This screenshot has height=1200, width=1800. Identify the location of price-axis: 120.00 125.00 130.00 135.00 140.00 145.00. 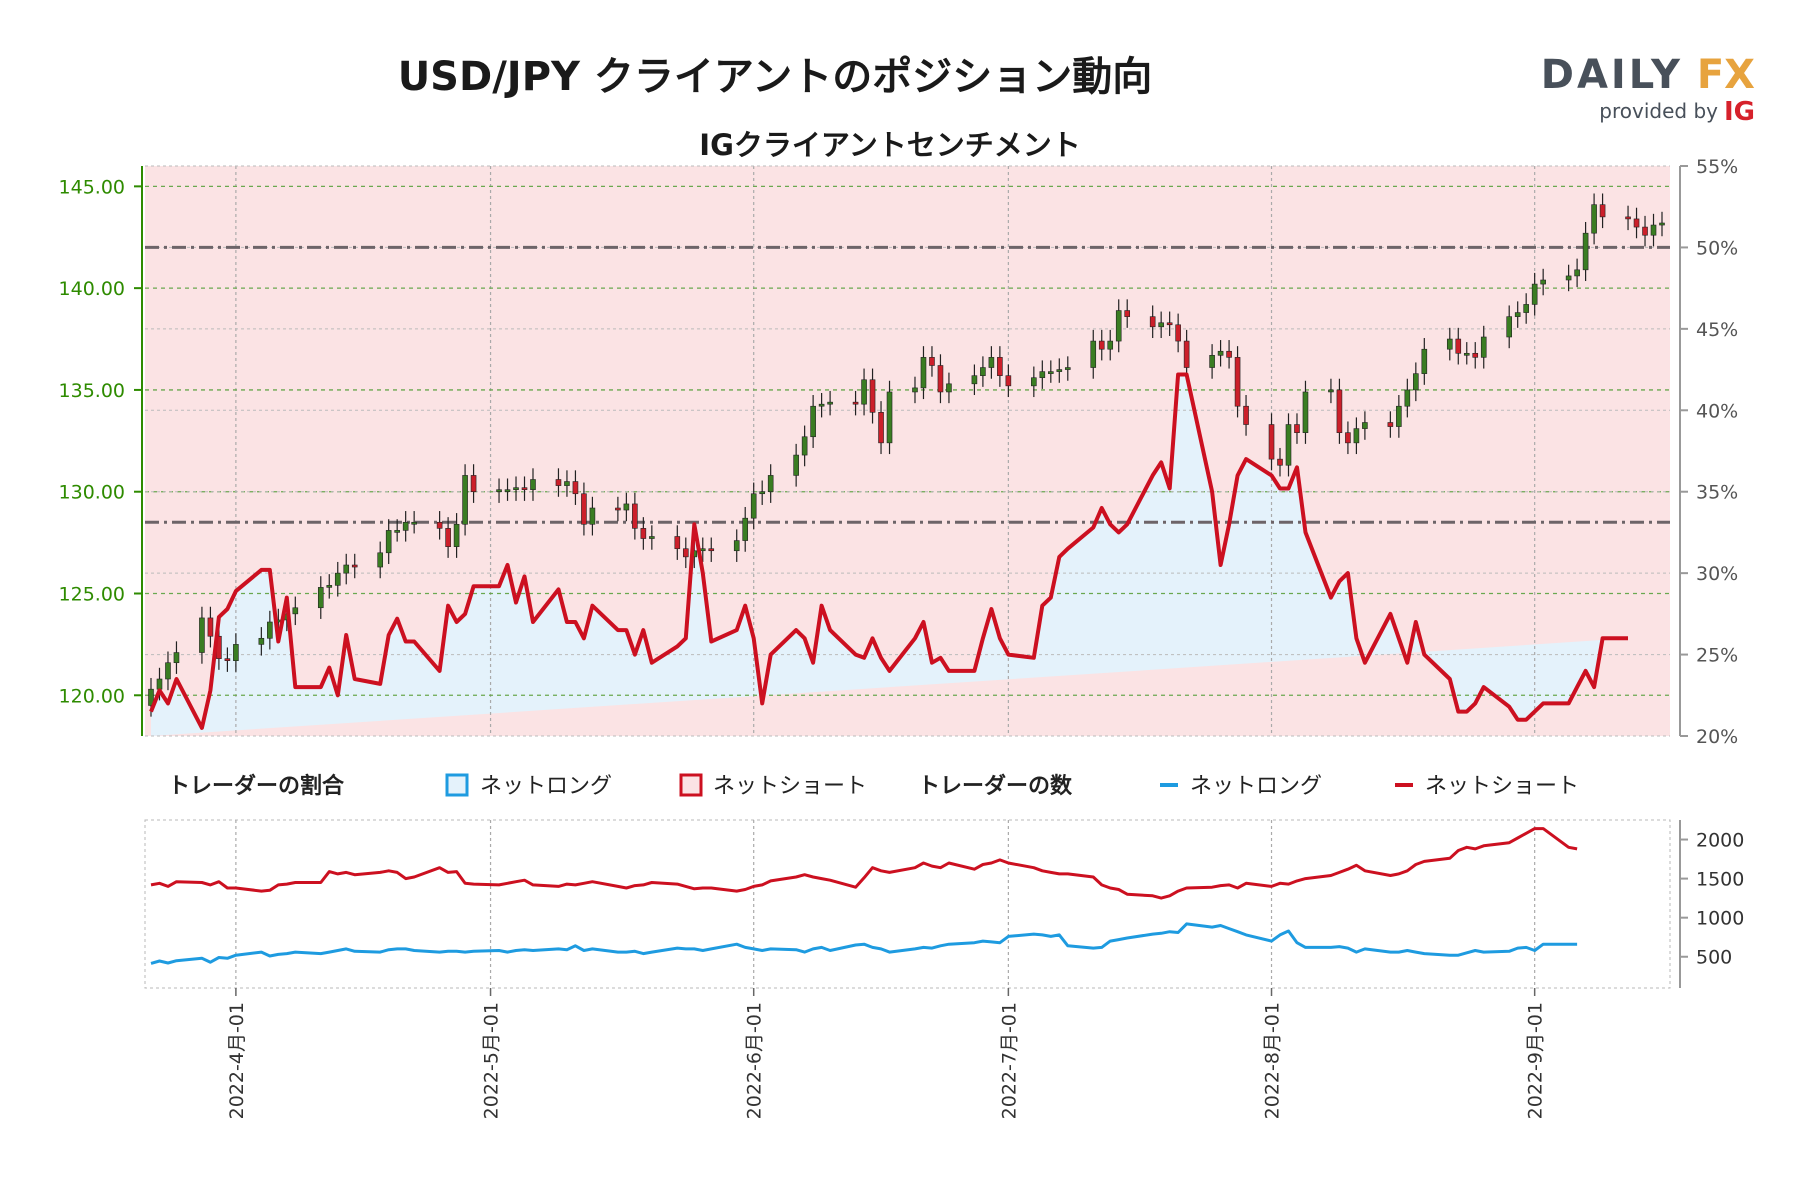
(101, 451).